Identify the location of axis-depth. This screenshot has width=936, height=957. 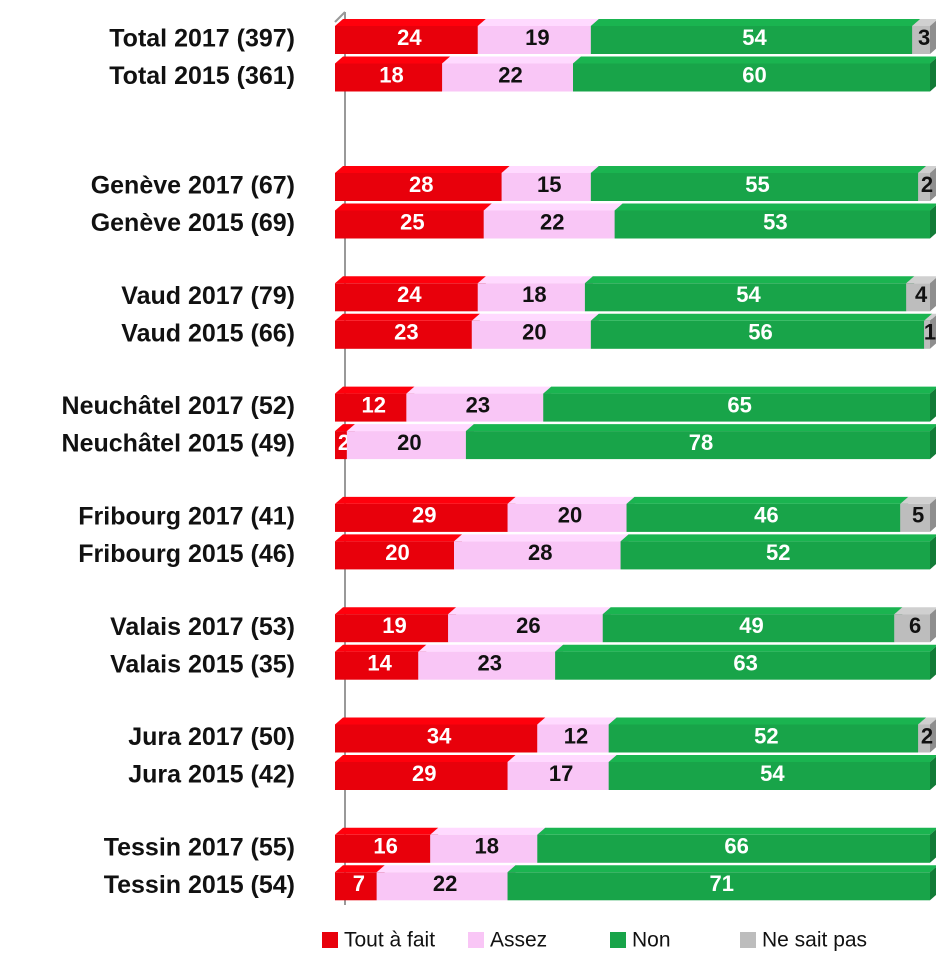
(340, 17).